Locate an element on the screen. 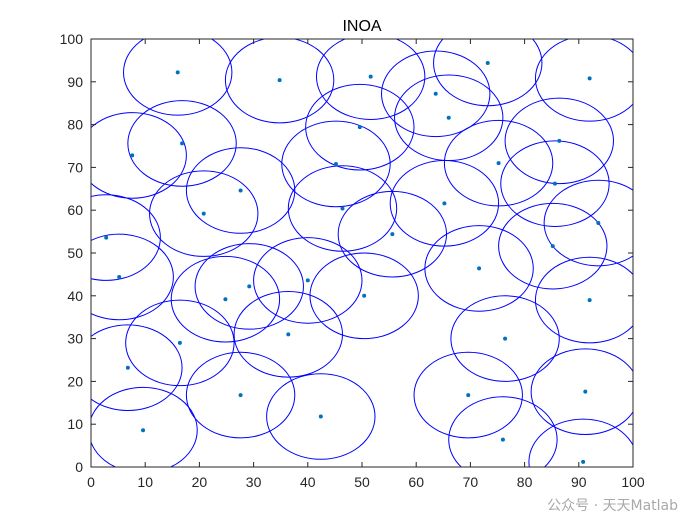 The width and height of the screenshot is (700, 525). x-tick-label-6: 60 is located at coordinates (416, 482).